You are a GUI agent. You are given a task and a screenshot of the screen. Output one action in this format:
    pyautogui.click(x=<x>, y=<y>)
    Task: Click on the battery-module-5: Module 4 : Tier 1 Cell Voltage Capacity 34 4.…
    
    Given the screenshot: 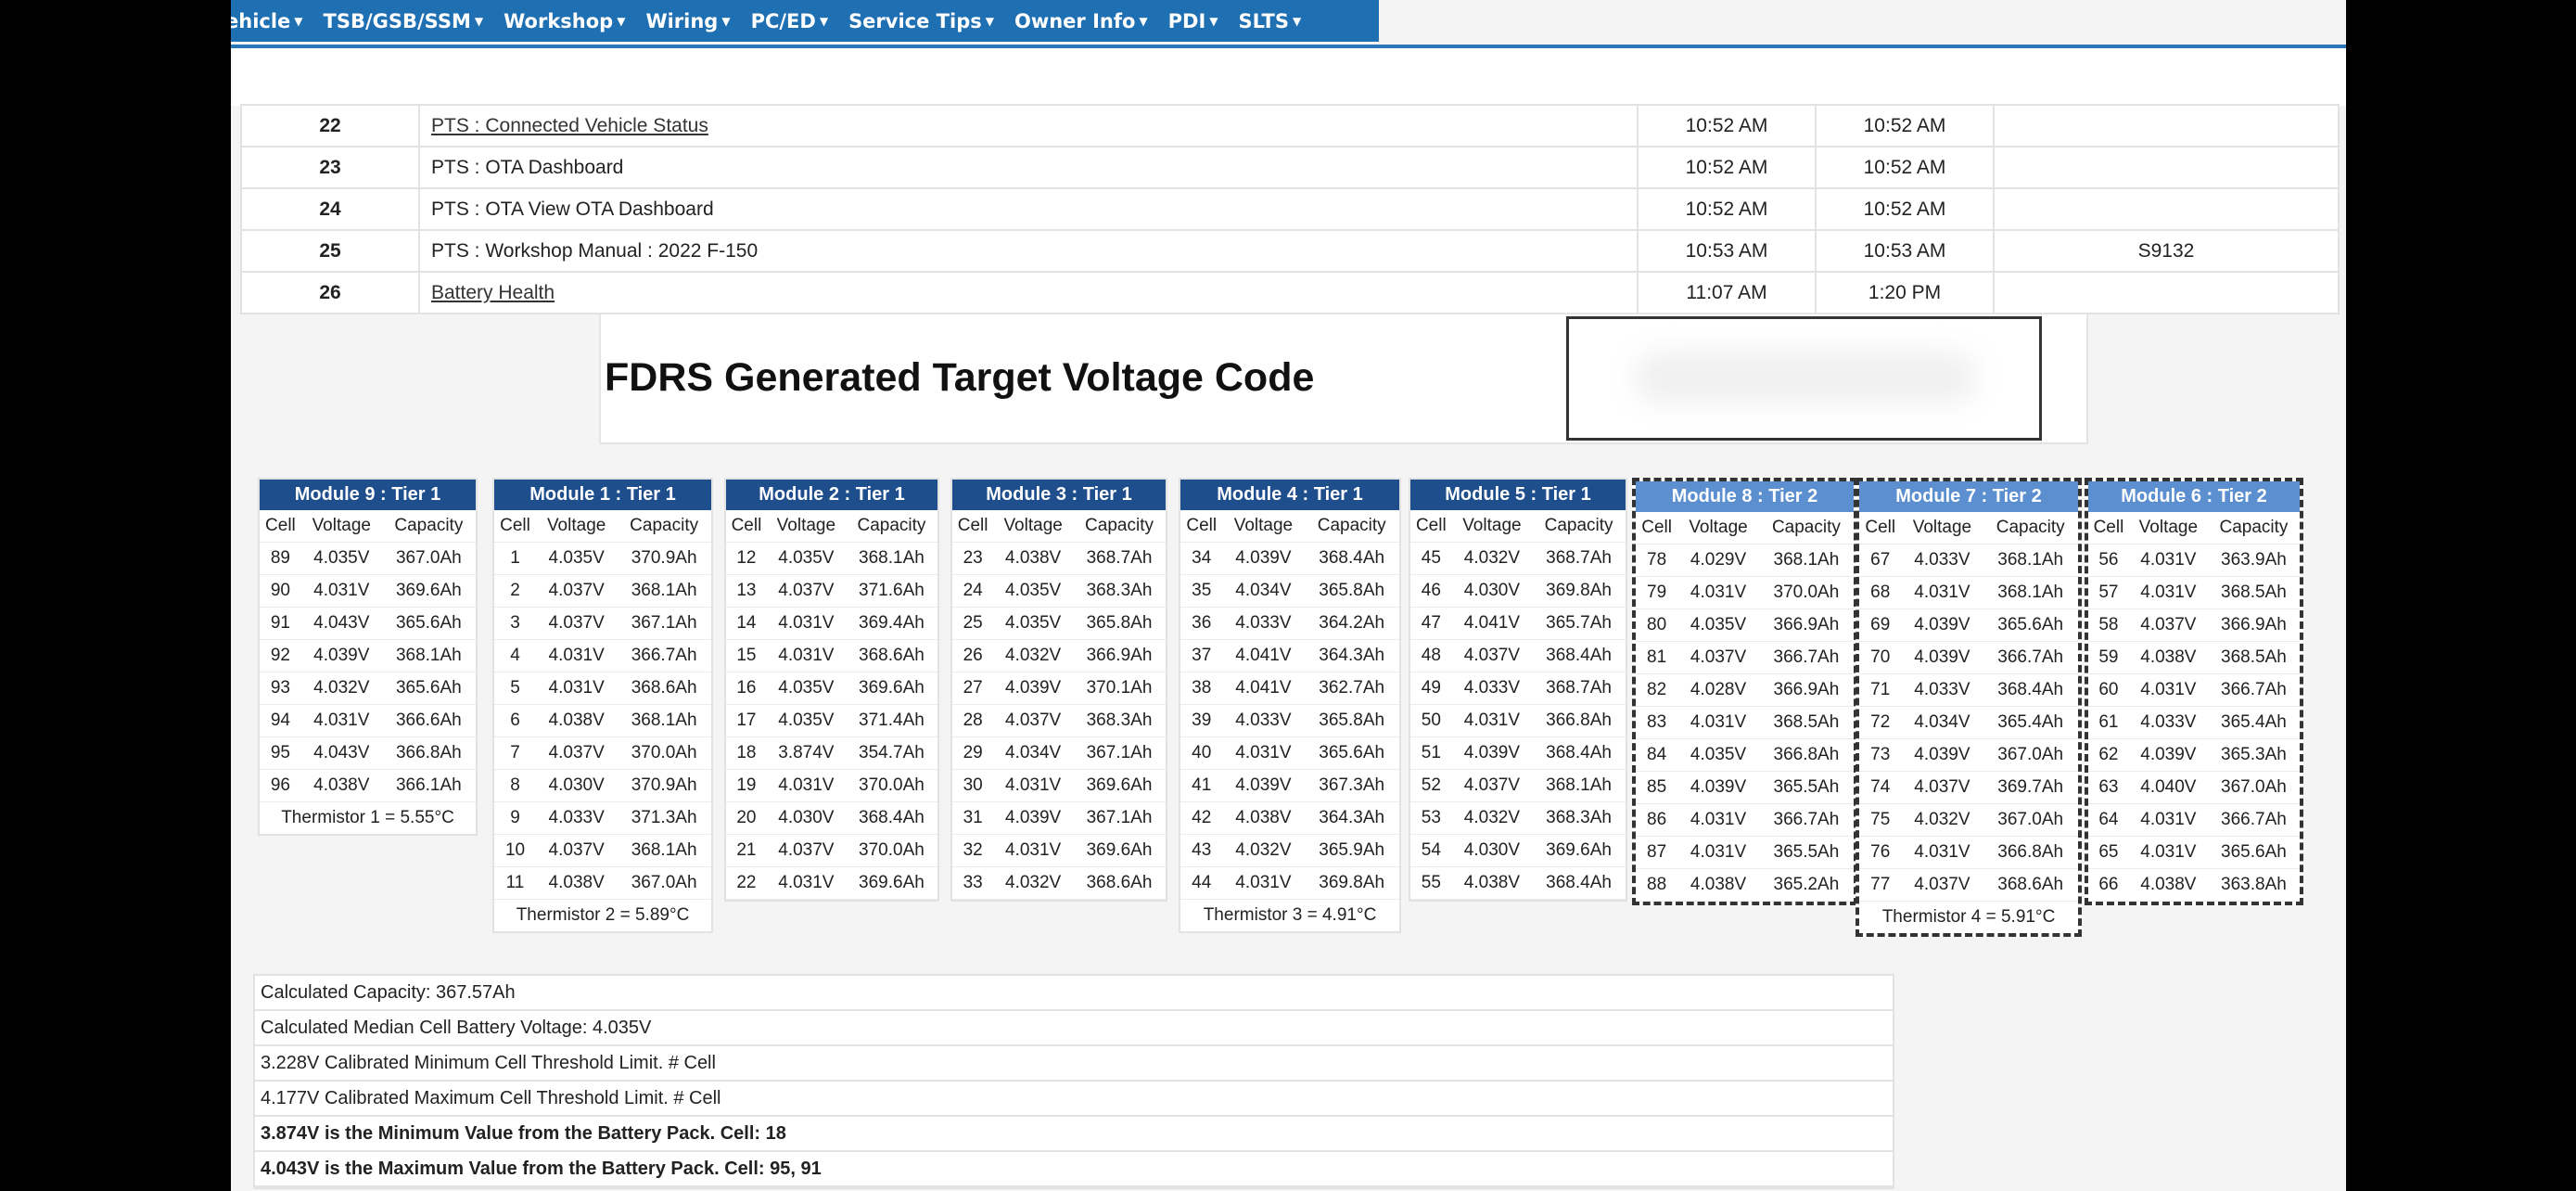 What is the action you would take?
    pyautogui.click(x=1290, y=705)
    